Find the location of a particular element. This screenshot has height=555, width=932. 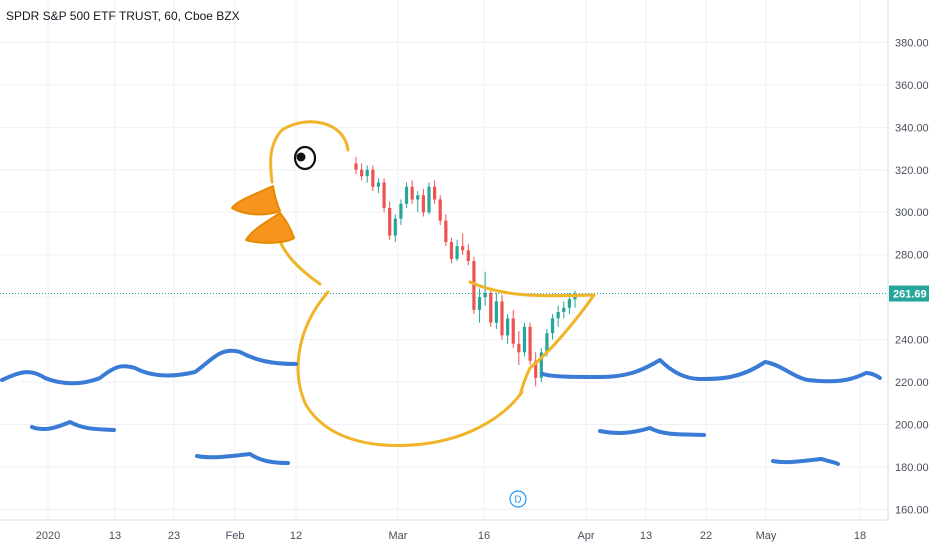

duck-beak-drawing is located at coordinates (263, 214).